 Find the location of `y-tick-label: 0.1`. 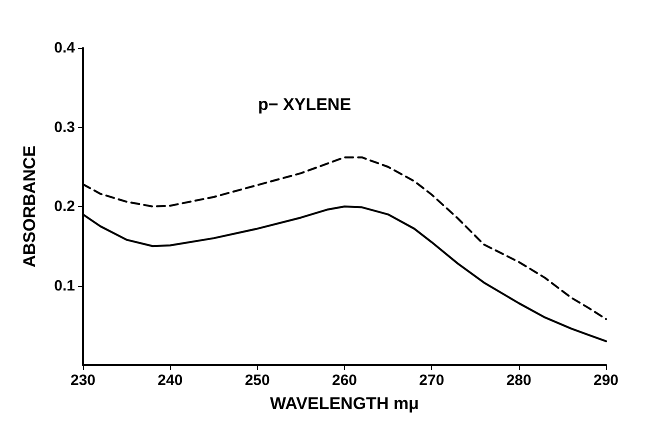

y-tick-label: 0.1 is located at coordinates (64, 285).